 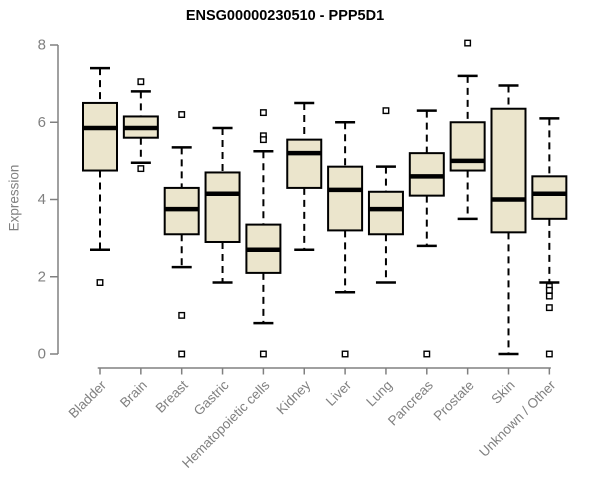 I want to click on boxplot-hematopoietic-cells, so click(x=263, y=233).